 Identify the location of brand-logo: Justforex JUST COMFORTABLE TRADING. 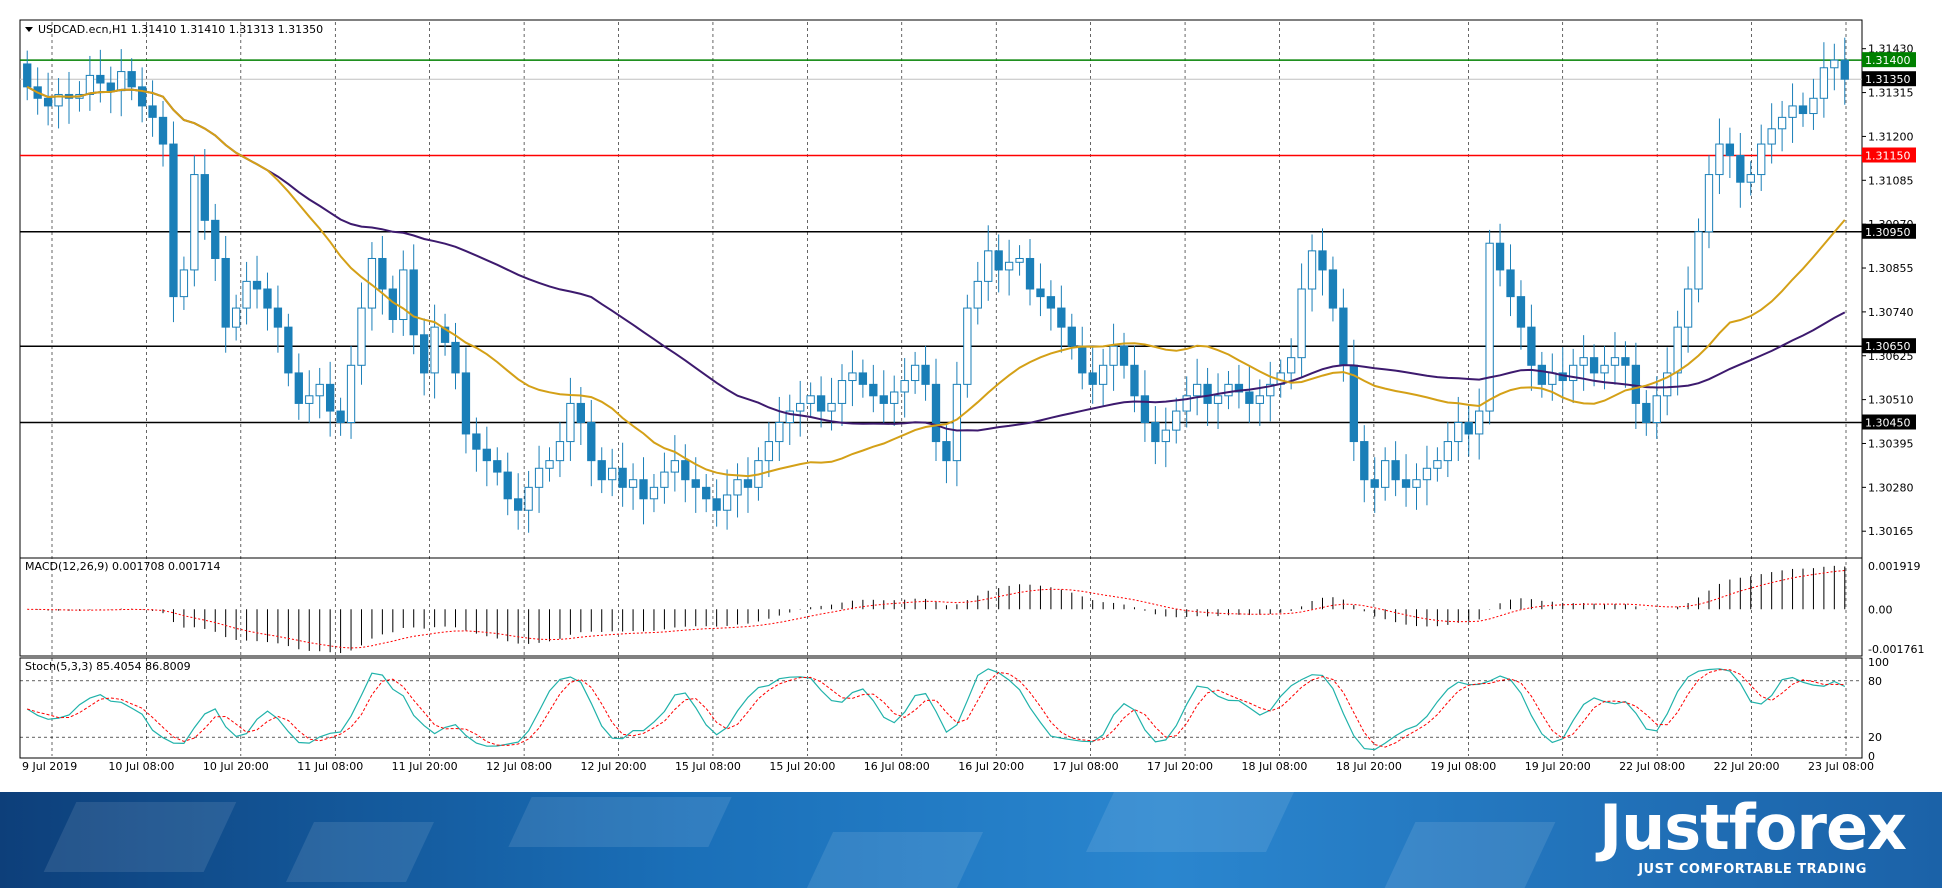
(1753, 837).